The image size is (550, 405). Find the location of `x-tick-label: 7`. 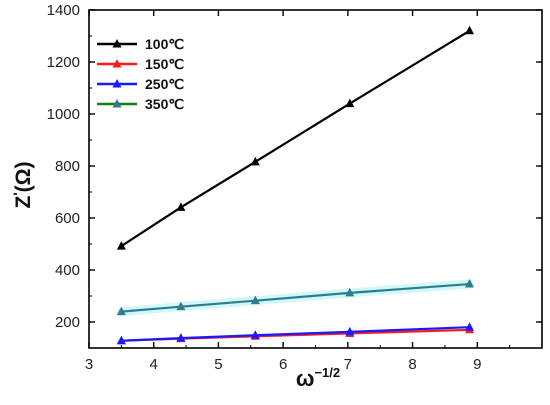

x-tick-label: 7 is located at coordinates (348, 364).